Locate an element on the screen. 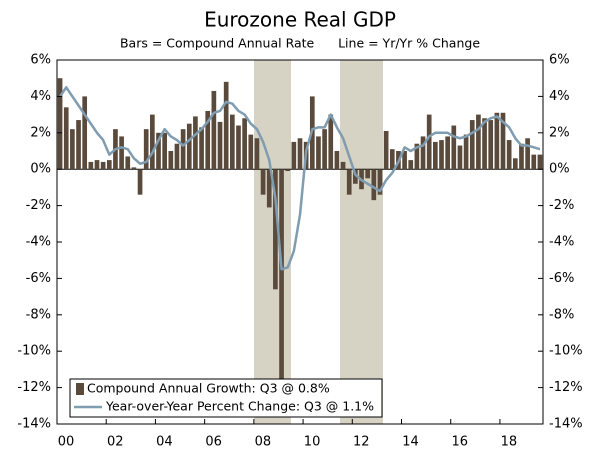 This screenshot has width=600, height=454. x-tick-label: 08 is located at coordinates (263, 442).